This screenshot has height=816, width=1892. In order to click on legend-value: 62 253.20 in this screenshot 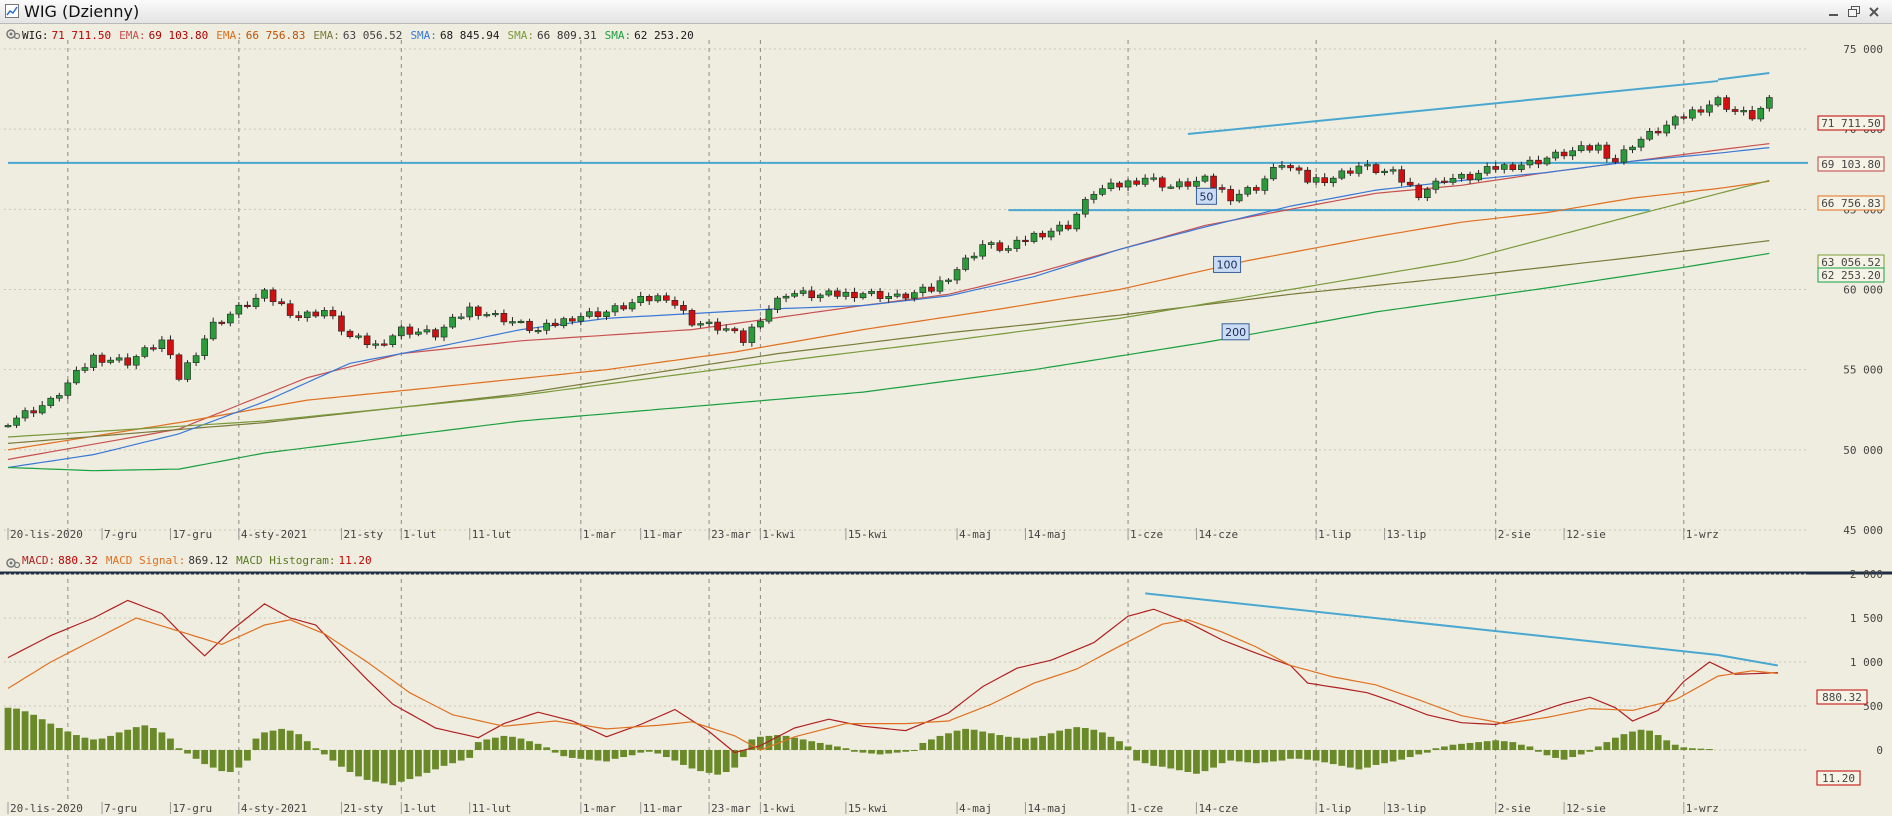, I will do `click(664, 35)`.